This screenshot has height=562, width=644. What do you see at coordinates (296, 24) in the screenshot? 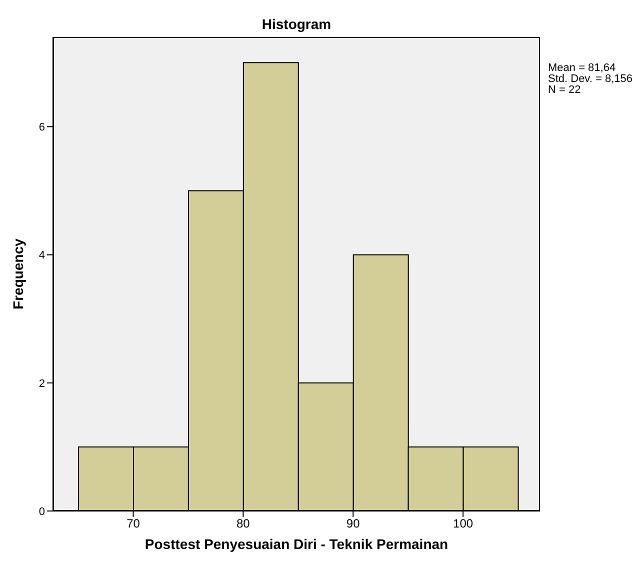
I see `chart-title: Histogram` at bounding box center [296, 24].